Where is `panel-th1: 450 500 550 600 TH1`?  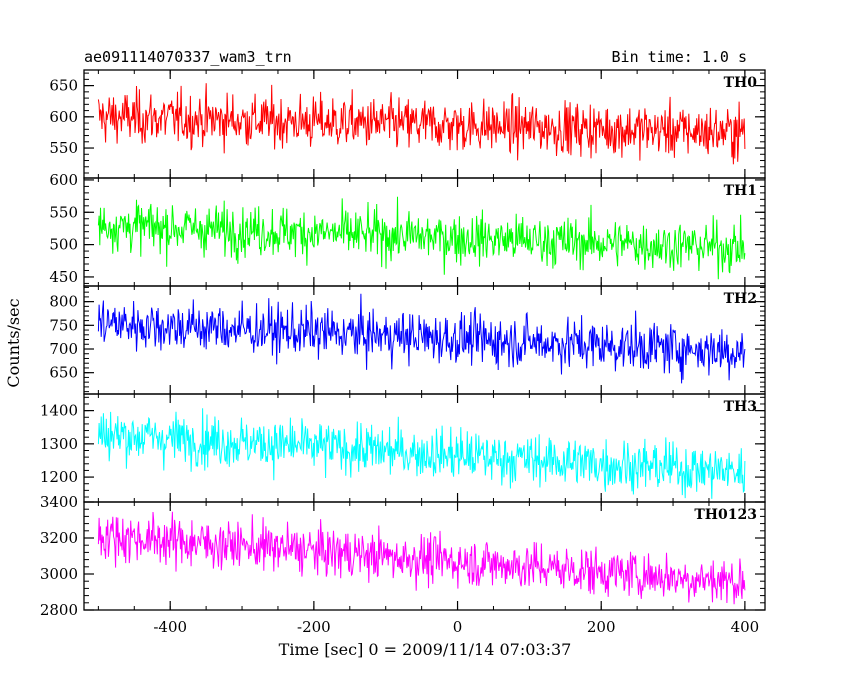 panel-th1: 450 500 550 600 TH1 is located at coordinates (407, 229).